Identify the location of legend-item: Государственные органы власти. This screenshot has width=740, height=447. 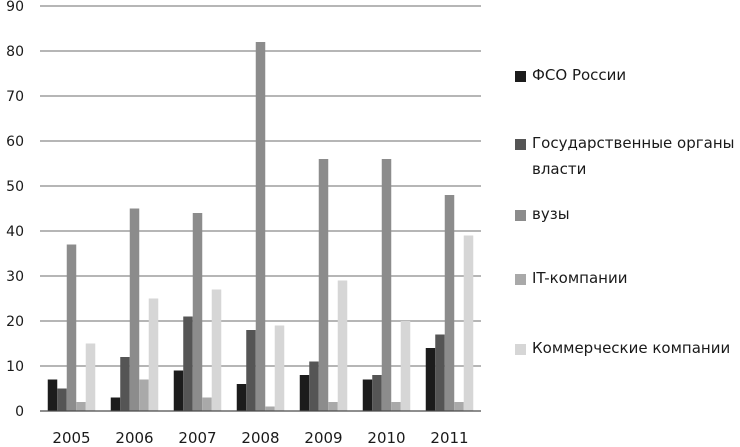
(627, 158).